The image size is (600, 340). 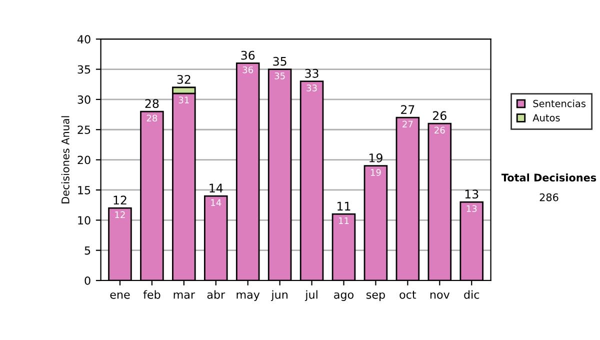 I want to click on total-label: 19, so click(x=376, y=157).